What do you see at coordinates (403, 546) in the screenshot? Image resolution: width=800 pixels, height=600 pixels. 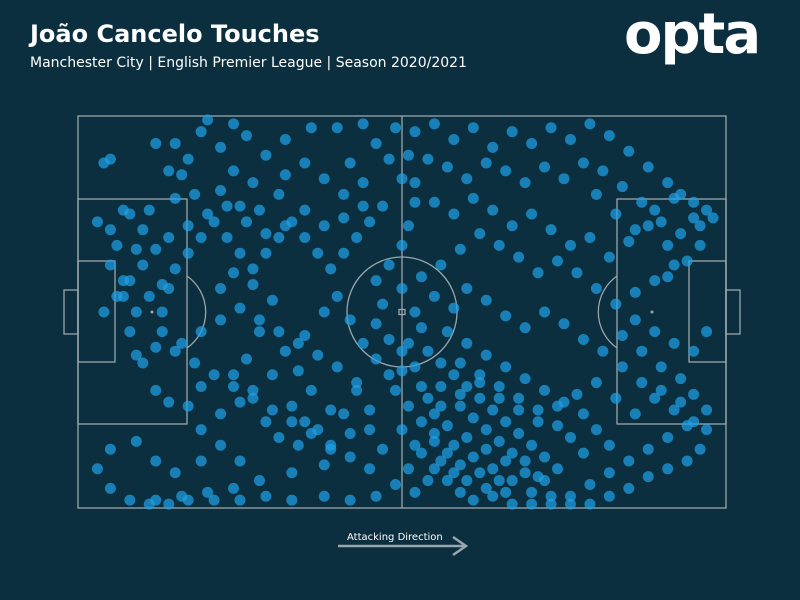 I see `attacking-direction-arrow` at bounding box center [403, 546].